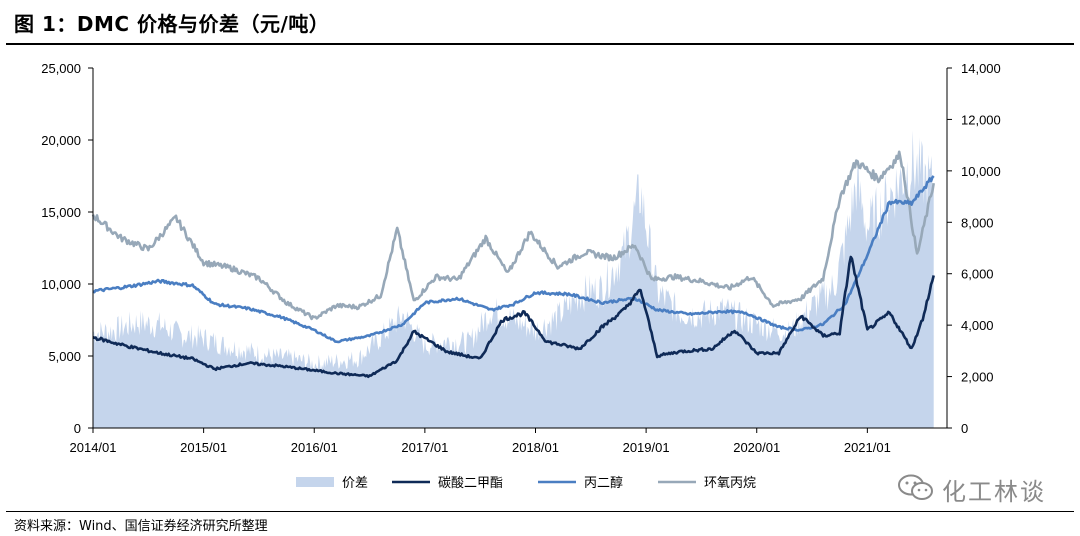 This screenshot has width=1080, height=536. I want to click on legend-label: 价差, so click(355, 483).